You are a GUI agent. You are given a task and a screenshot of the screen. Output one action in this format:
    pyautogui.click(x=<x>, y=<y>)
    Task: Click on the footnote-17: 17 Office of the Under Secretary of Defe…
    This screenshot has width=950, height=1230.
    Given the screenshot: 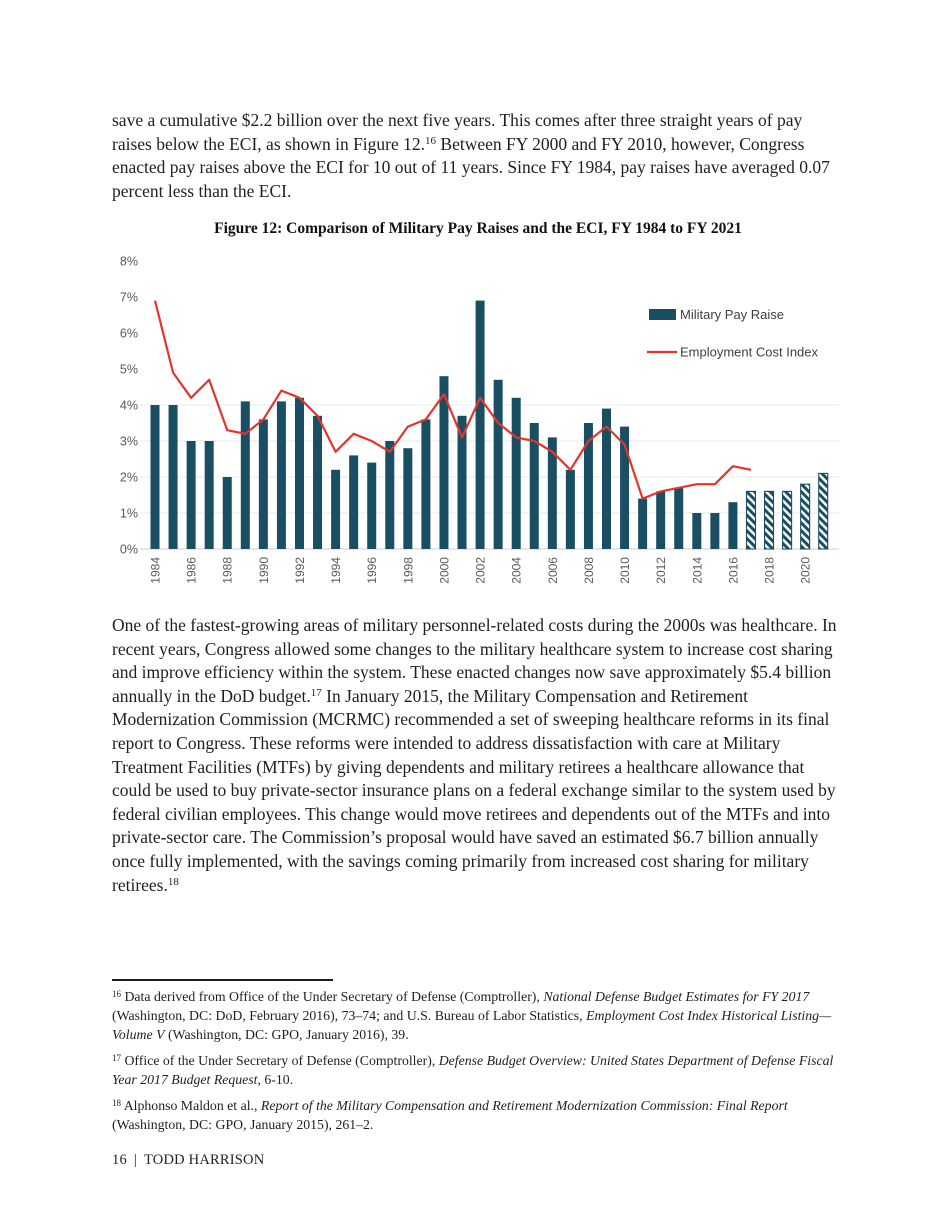 What is the action you would take?
    pyautogui.click(x=480, y=1070)
    